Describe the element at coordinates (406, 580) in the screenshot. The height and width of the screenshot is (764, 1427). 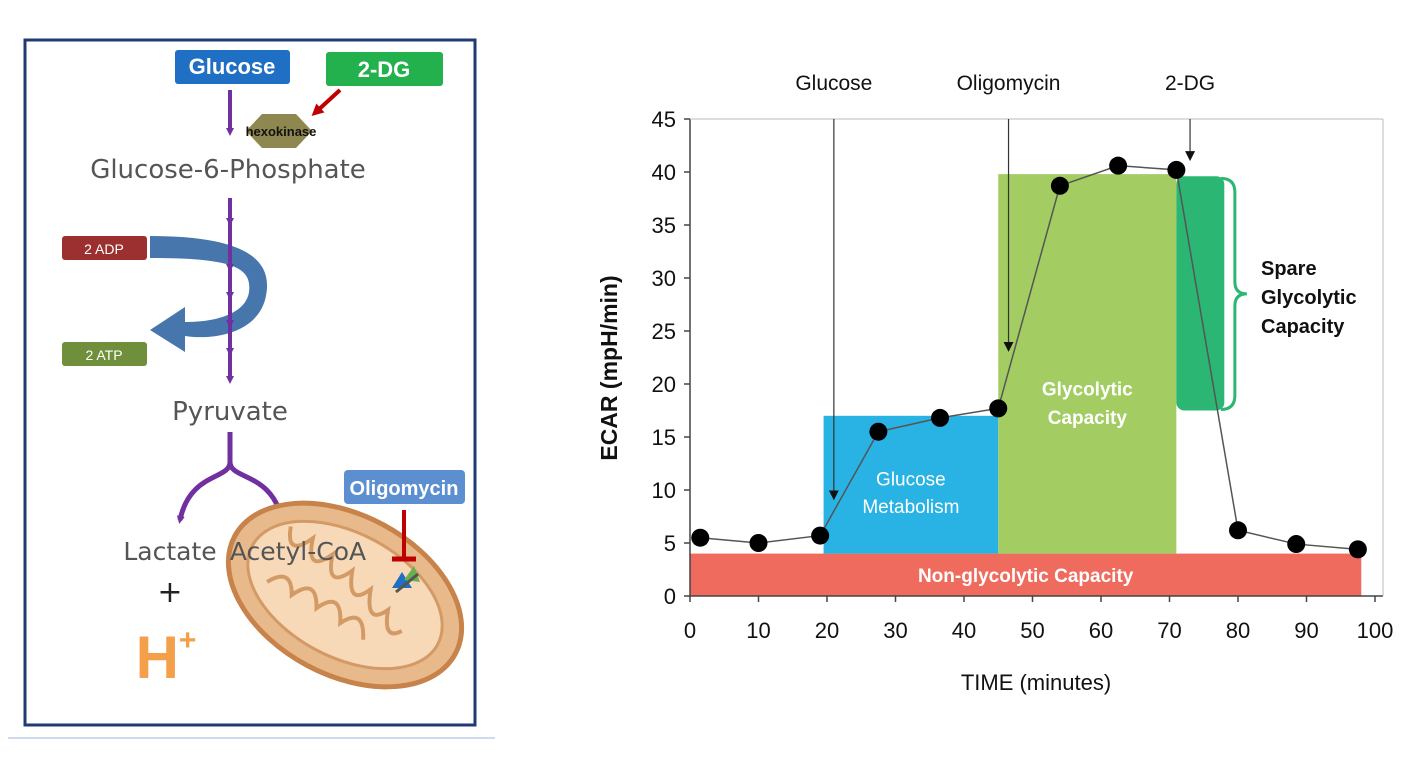
I see `atp-synthase-icon` at that location.